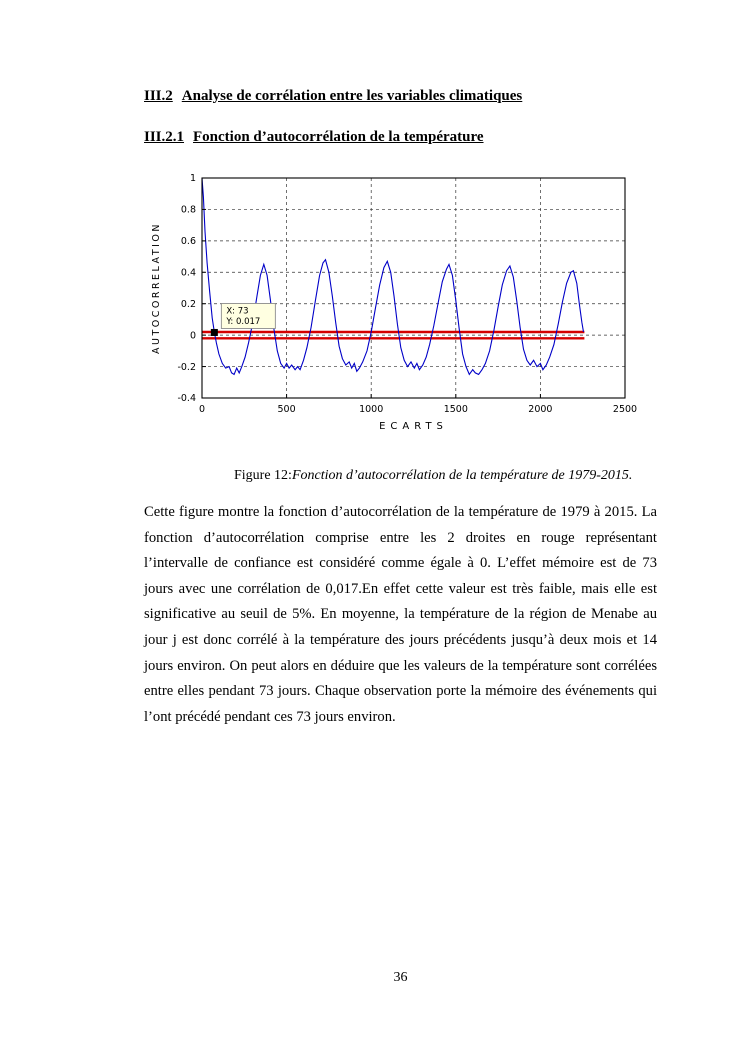 This screenshot has width=745, height=1053. Describe the element at coordinates (456, 409) in the screenshot. I see `svg-text: 1500` at that location.